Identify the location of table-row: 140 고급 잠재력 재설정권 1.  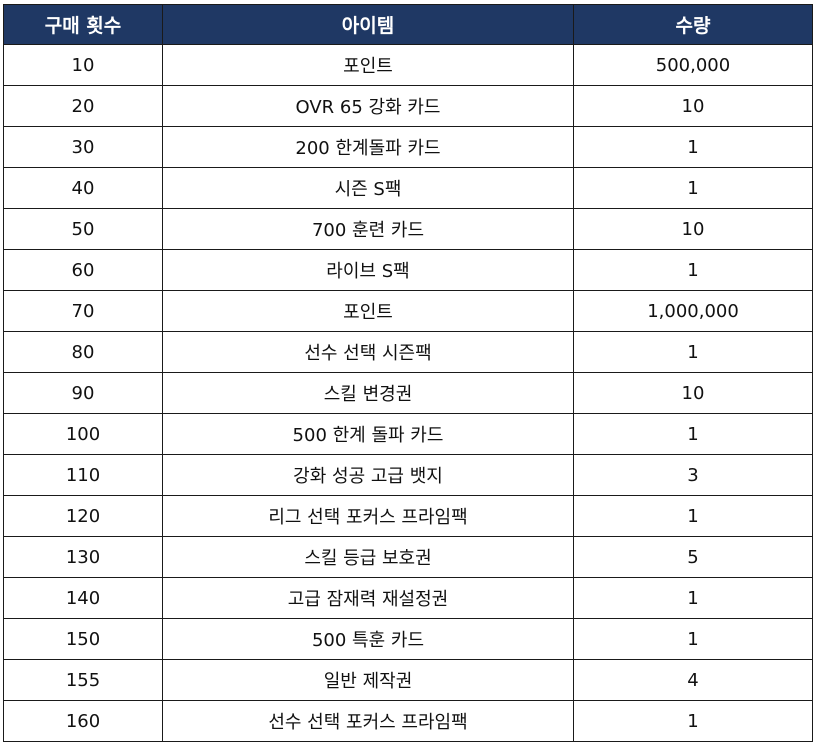
(408, 598).